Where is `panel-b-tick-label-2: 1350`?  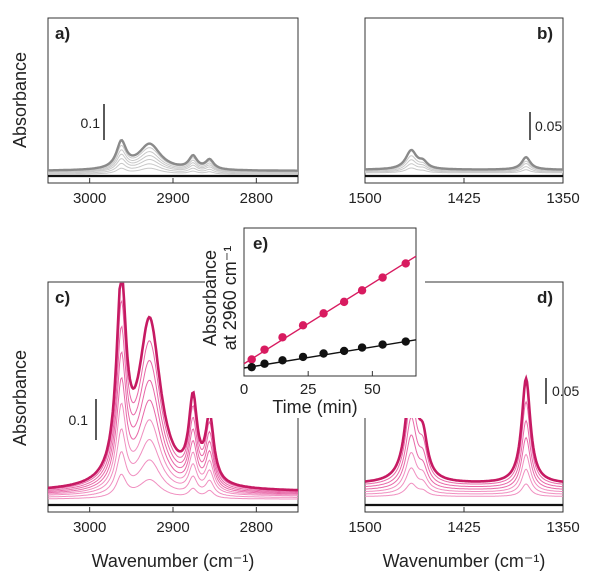 panel-b-tick-label-2: 1350 is located at coordinates (562, 198).